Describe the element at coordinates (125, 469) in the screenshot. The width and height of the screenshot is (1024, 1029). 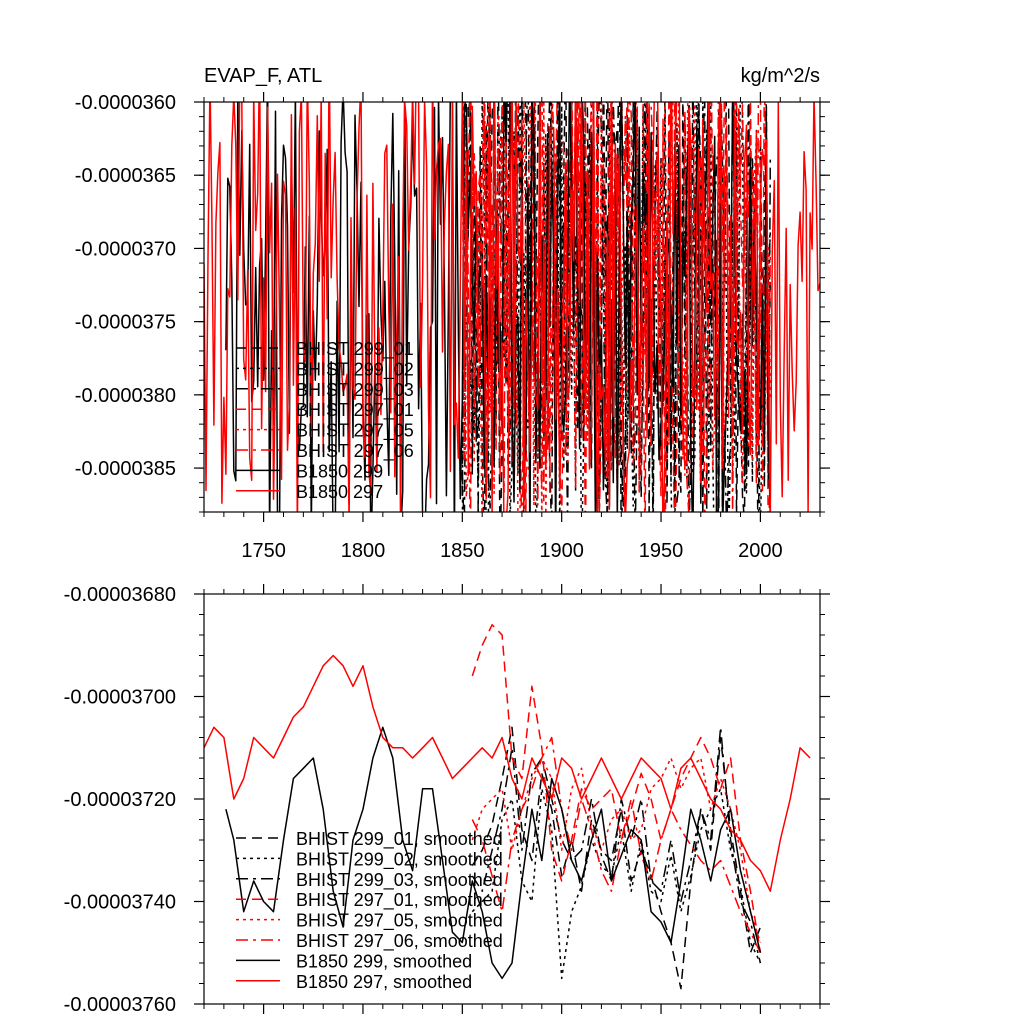
I see `y-tick-label: -0.0000385` at that location.